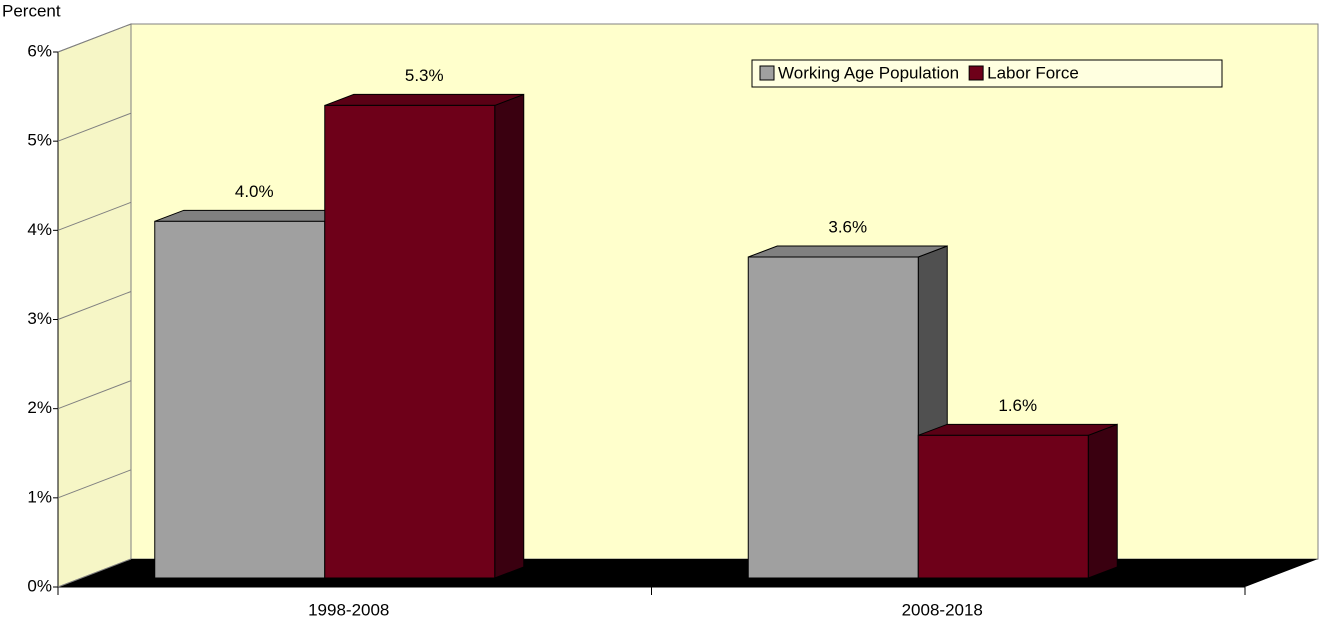  What do you see at coordinates (39, 318) in the screenshot?
I see `y-tick-label: 3%` at bounding box center [39, 318].